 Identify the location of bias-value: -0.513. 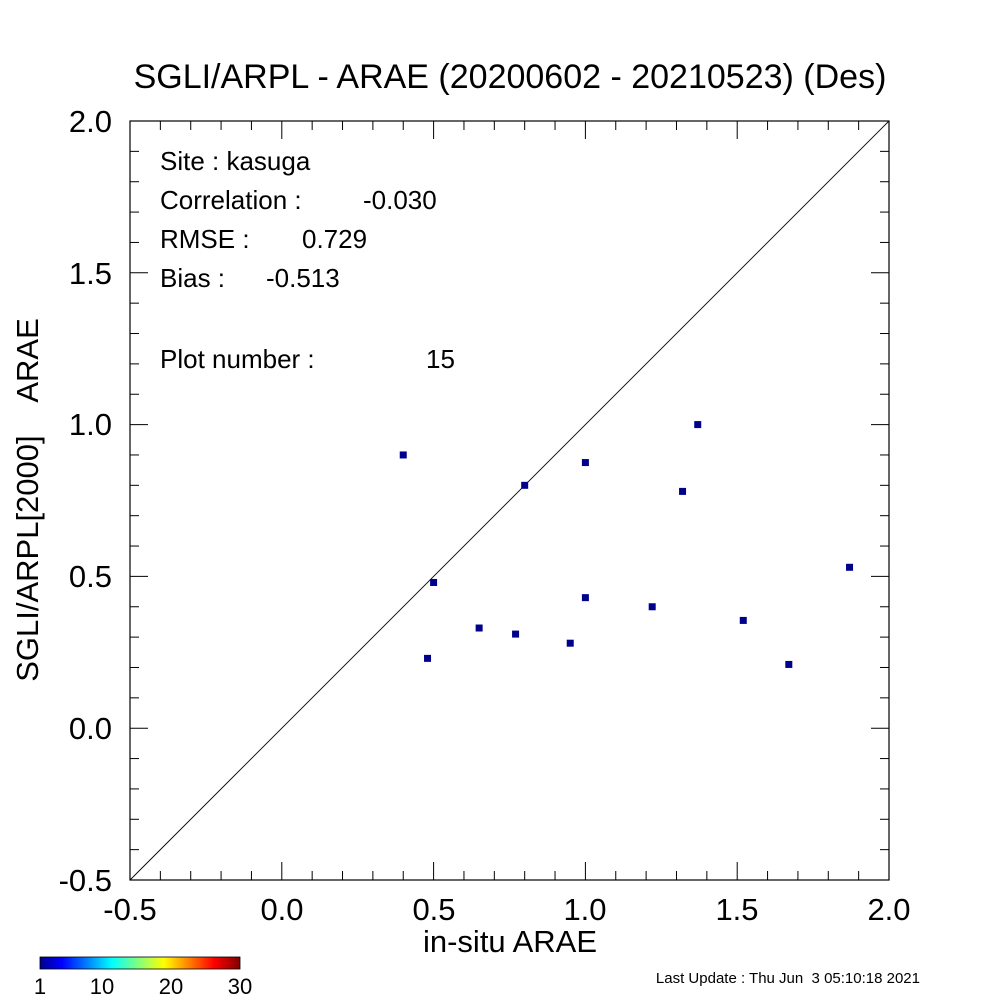
(303, 278).